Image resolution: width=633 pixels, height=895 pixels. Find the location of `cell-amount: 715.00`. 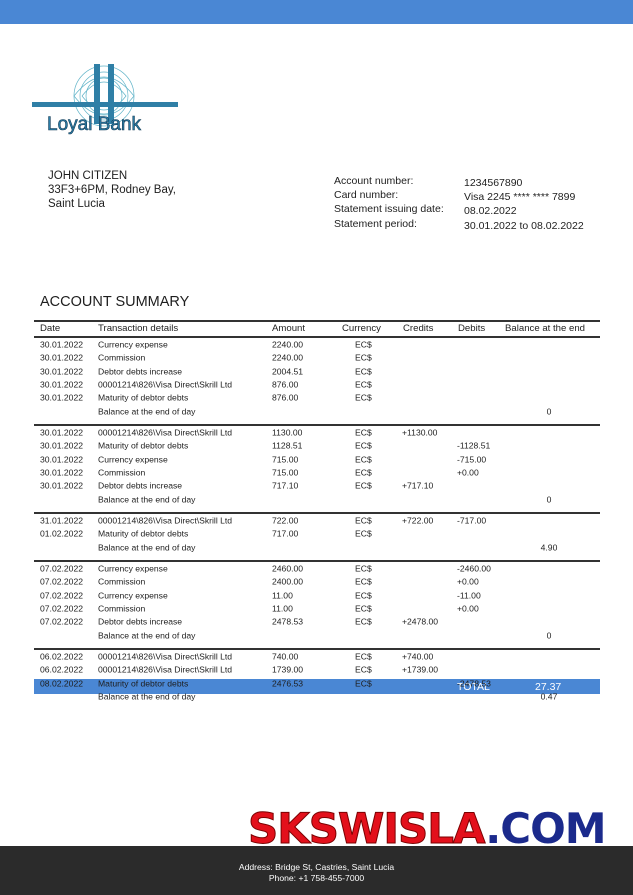

cell-amount: 715.00 is located at coordinates (285, 472).